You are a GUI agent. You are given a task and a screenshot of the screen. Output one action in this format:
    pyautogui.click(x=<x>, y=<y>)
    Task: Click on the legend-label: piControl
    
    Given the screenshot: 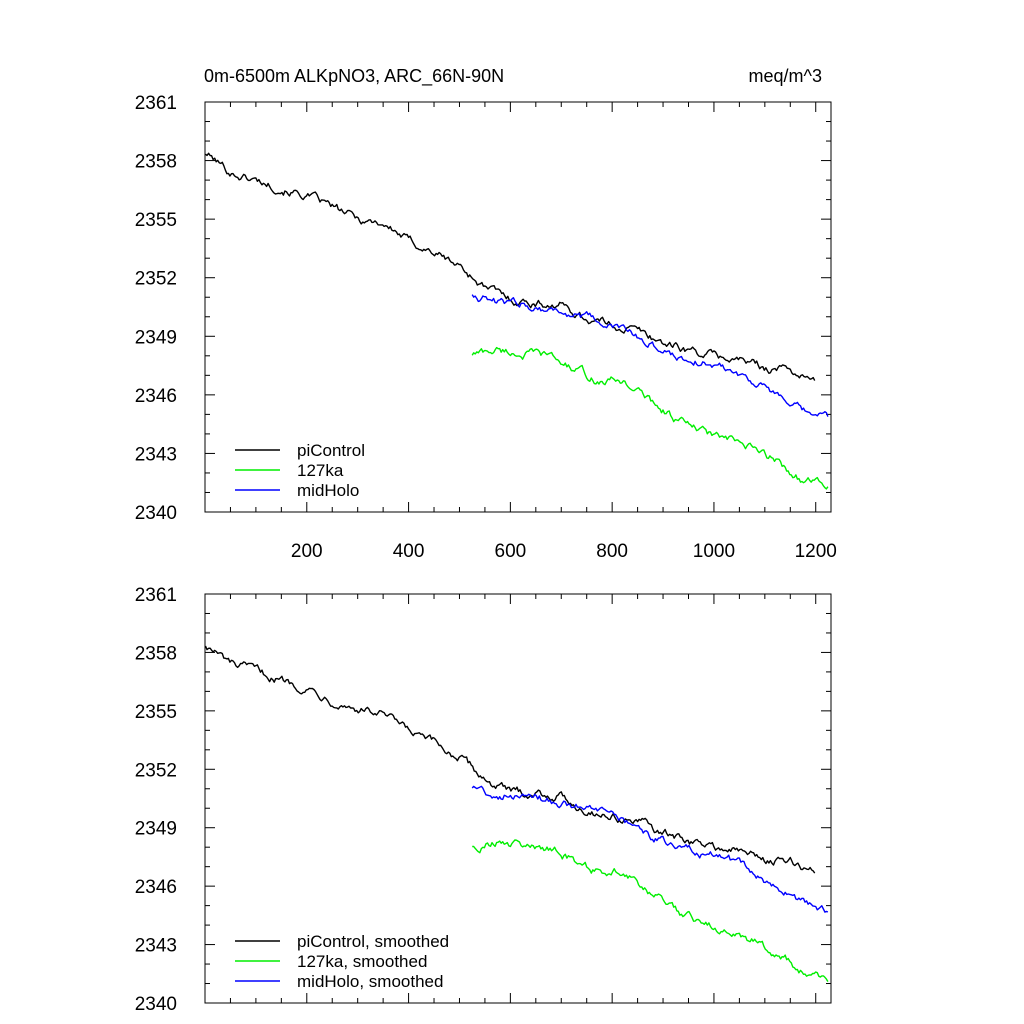 What is the action you would take?
    pyautogui.click(x=331, y=450)
    